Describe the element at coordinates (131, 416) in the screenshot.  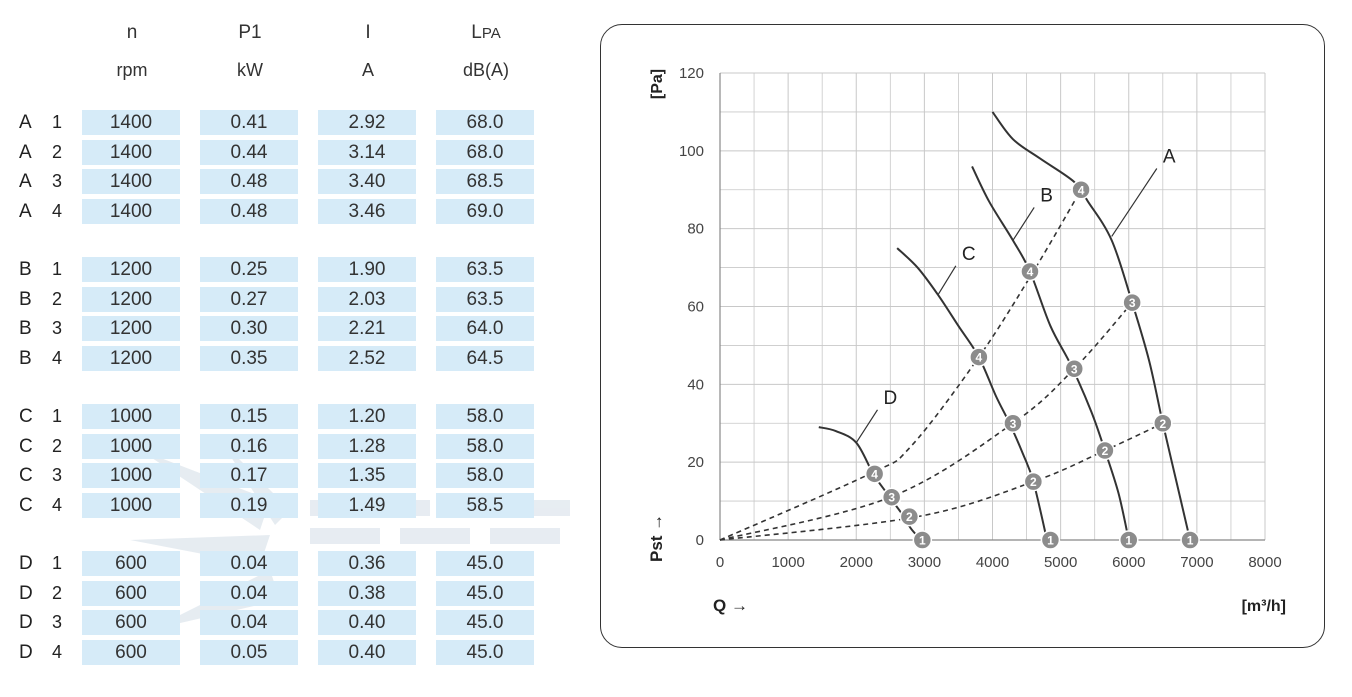
I see `cell-n: 1000` at that location.